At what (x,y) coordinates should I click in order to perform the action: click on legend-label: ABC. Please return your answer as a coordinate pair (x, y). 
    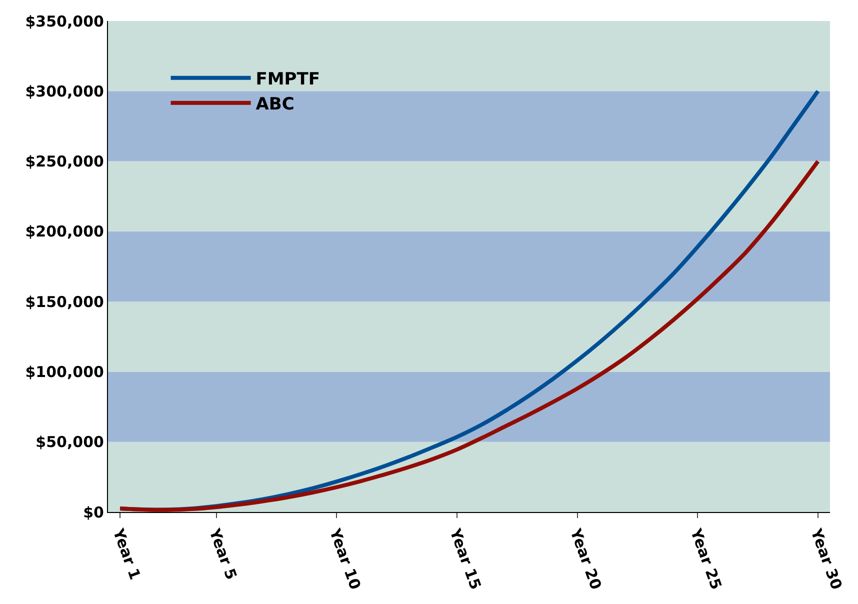
    Looking at the image, I should click on (275, 104).